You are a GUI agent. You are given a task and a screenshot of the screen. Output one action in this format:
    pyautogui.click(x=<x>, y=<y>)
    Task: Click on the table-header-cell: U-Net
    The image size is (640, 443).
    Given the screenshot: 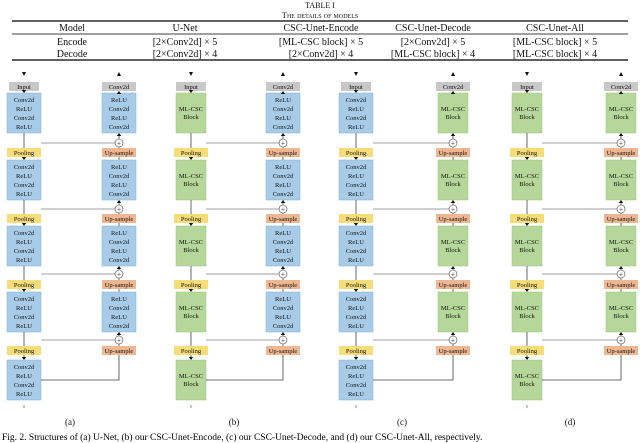 What is the action you would take?
    pyautogui.click(x=185, y=28)
    